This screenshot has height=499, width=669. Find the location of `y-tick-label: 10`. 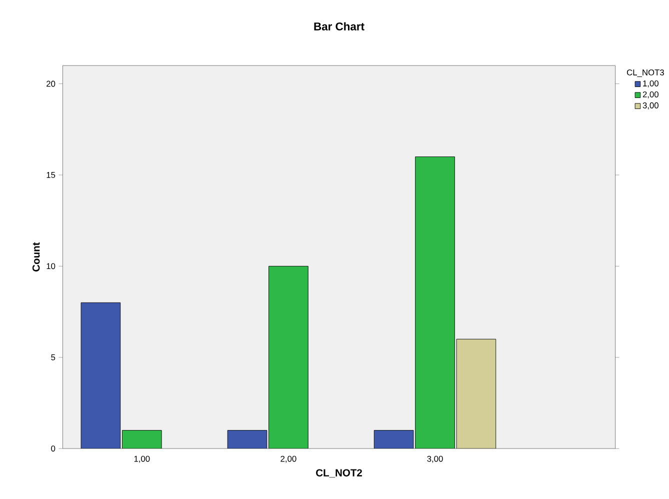

y-tick-label: 10 is located at coordinates (51, 266).